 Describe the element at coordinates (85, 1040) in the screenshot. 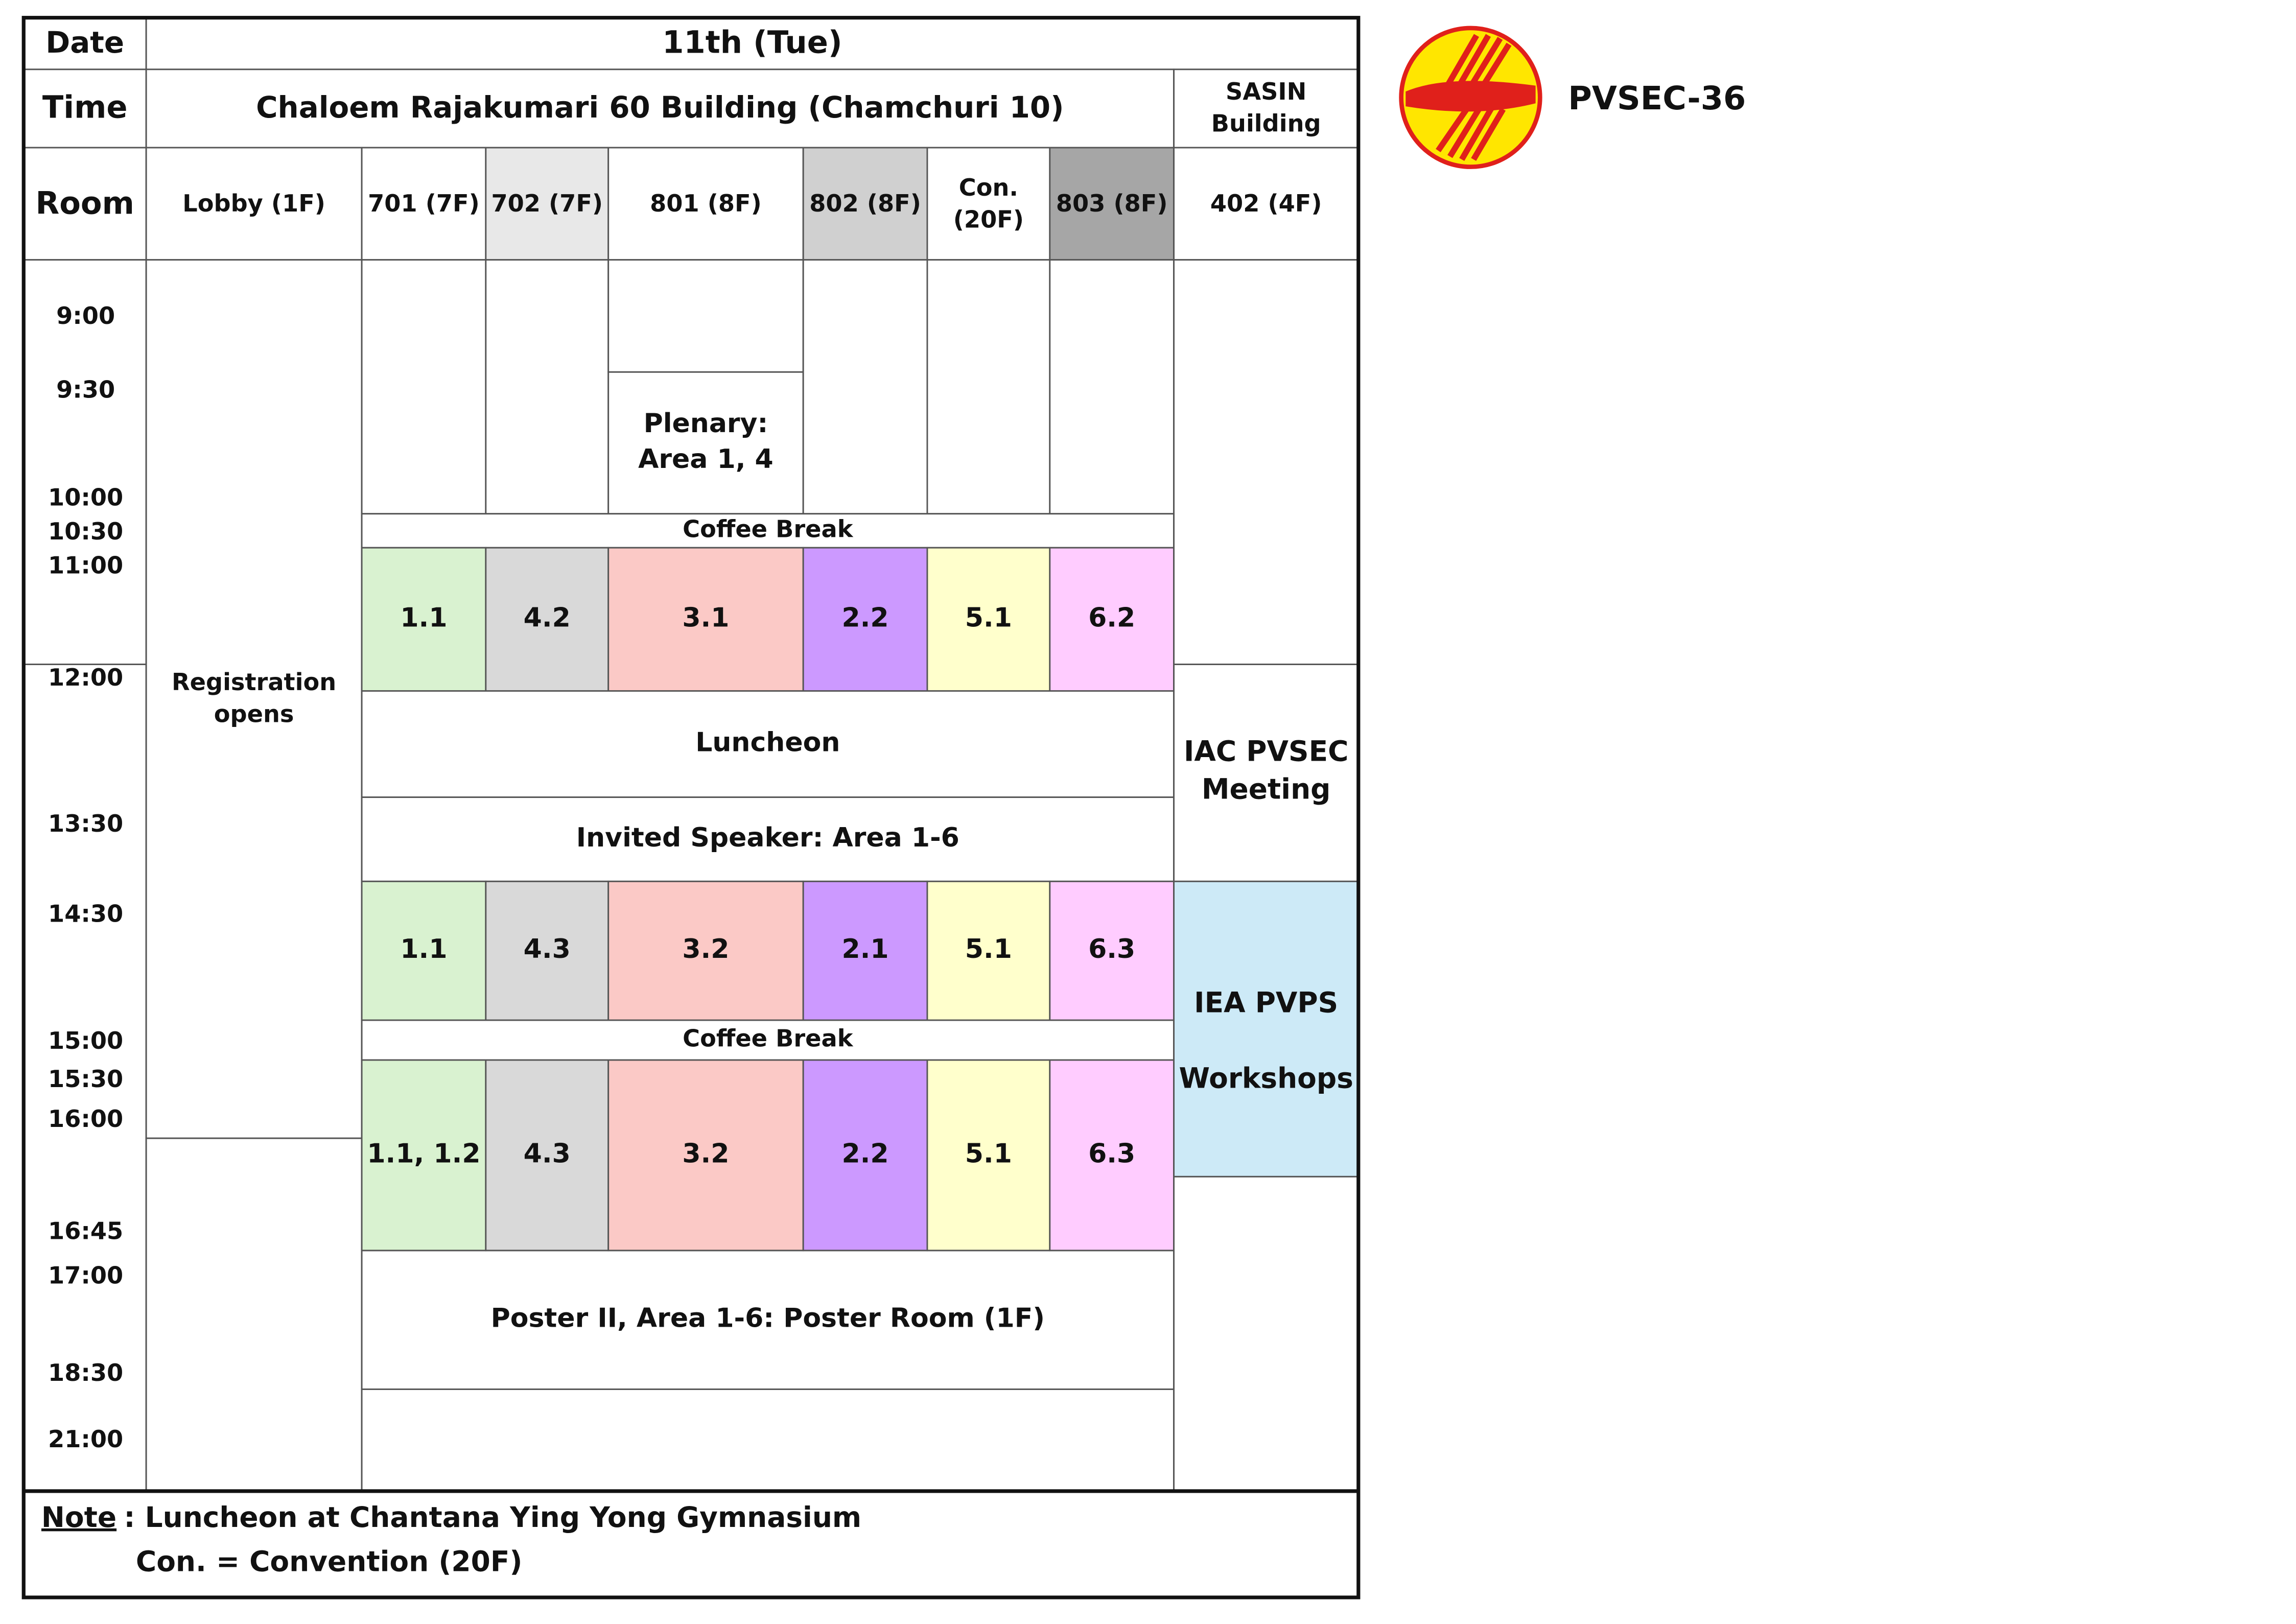

I see `time-label: 15:00` at that location.